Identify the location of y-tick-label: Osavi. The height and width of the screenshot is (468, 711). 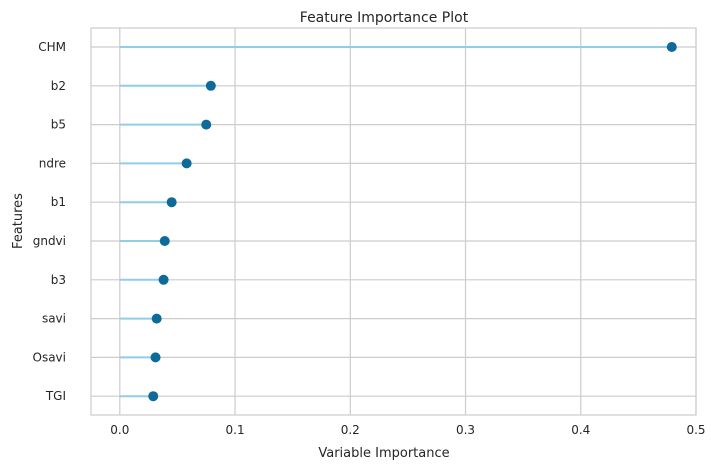
(50, 357).